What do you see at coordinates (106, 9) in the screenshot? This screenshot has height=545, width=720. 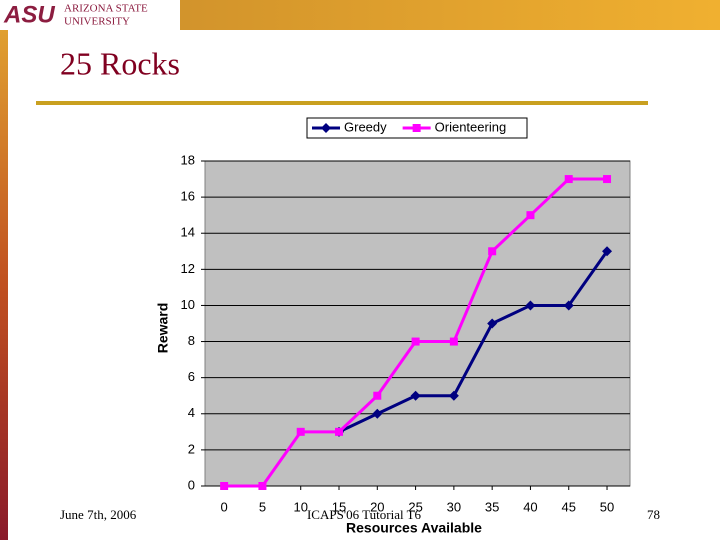 I see `university-name: ARIZONA STATE` at bounding box center [106, 9].